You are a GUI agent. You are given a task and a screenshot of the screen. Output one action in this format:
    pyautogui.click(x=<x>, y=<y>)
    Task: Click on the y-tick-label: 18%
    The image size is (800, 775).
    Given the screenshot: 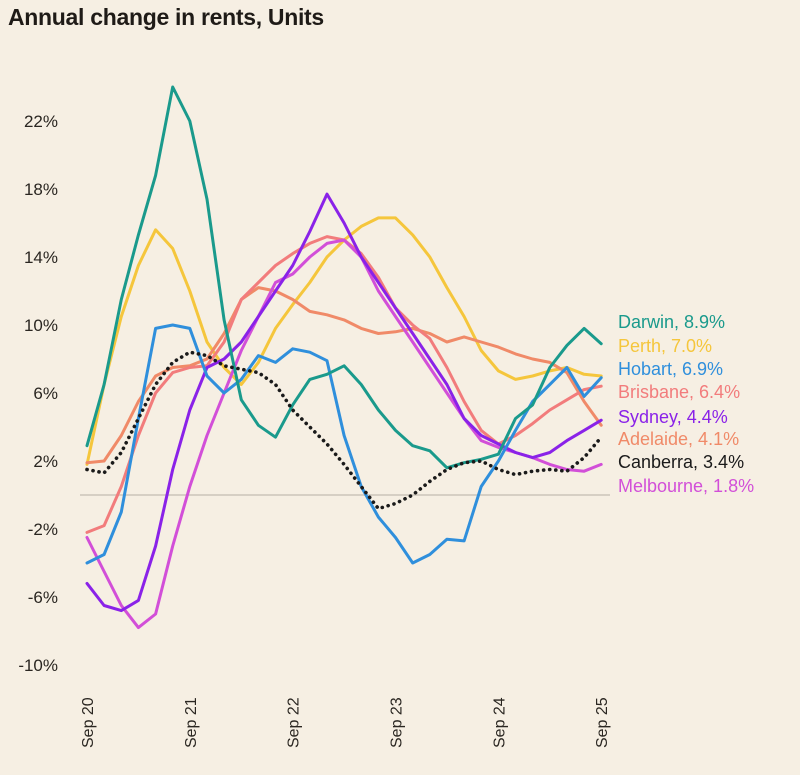 What is the action you would take?
    pyautogui.click(x=41, y=189)
    